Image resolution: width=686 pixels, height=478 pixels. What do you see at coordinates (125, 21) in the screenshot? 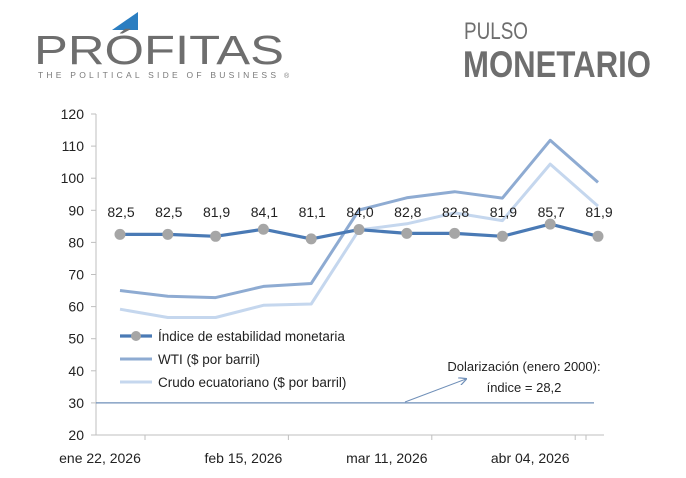
I see `logo-accent-triangle` at bounding box center [125, 21].